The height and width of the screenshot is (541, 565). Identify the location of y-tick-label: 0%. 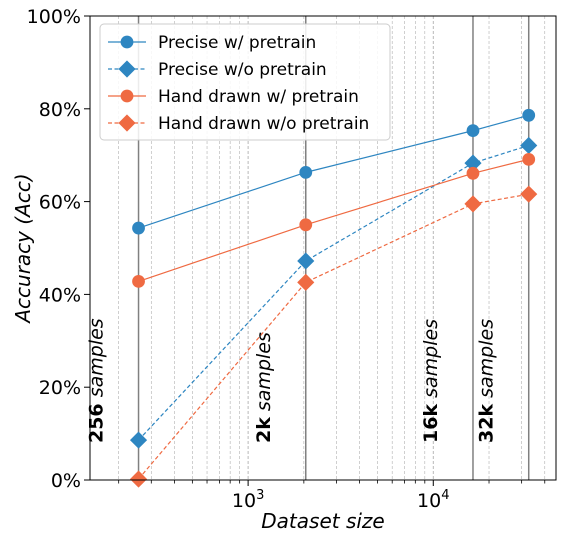
(66, 481).